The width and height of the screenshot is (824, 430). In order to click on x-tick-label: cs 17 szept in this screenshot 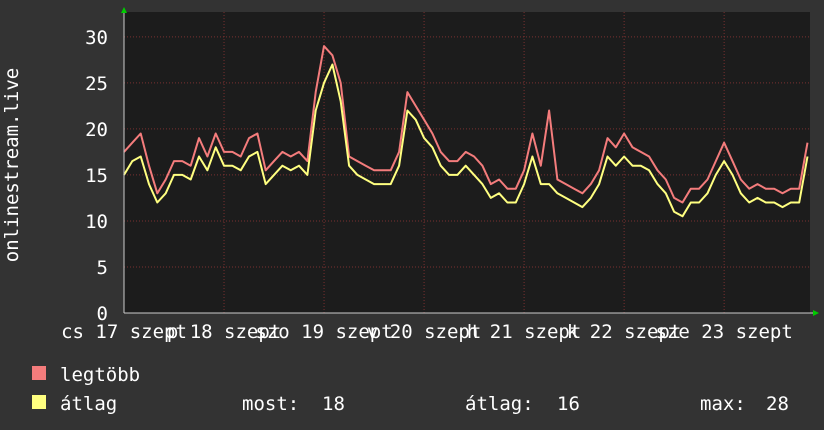, I will do `click(124, 332)`.